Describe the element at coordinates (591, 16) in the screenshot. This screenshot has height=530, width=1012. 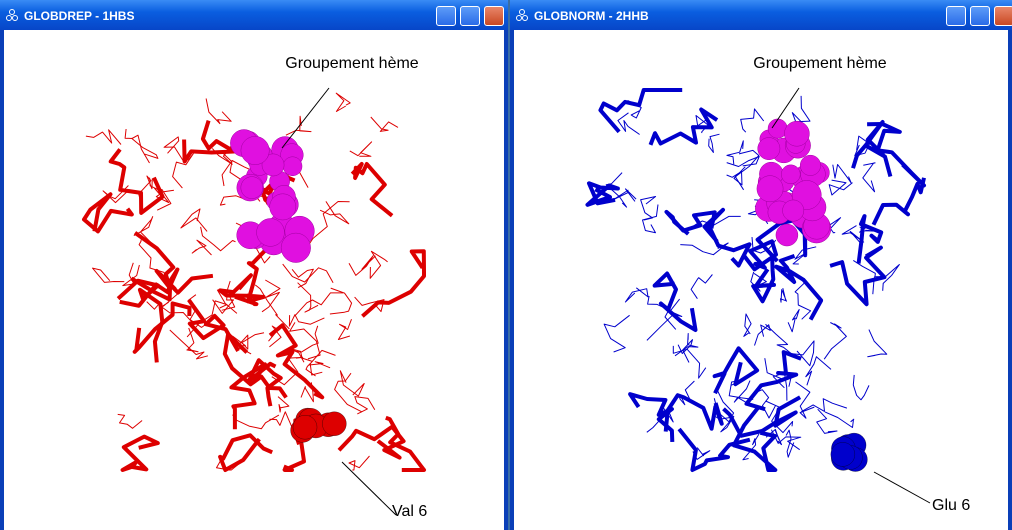
I see `window-title: GLOBNORM - 2HHB` at that location.